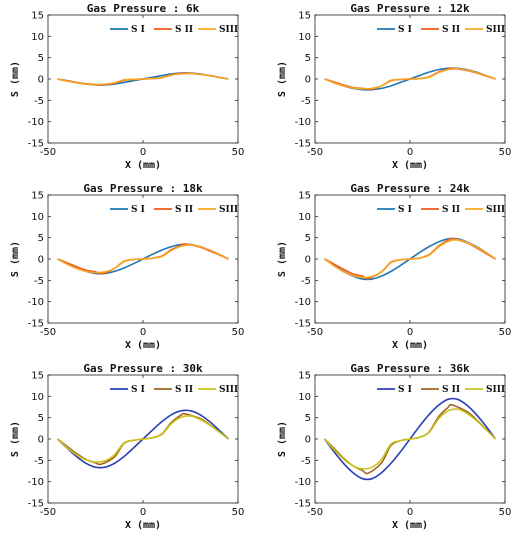 Image resolution: width=527 pixels, height=554 pixels. I want to click on chart-title: Gas Pressure : 6k, so click(143, 8).